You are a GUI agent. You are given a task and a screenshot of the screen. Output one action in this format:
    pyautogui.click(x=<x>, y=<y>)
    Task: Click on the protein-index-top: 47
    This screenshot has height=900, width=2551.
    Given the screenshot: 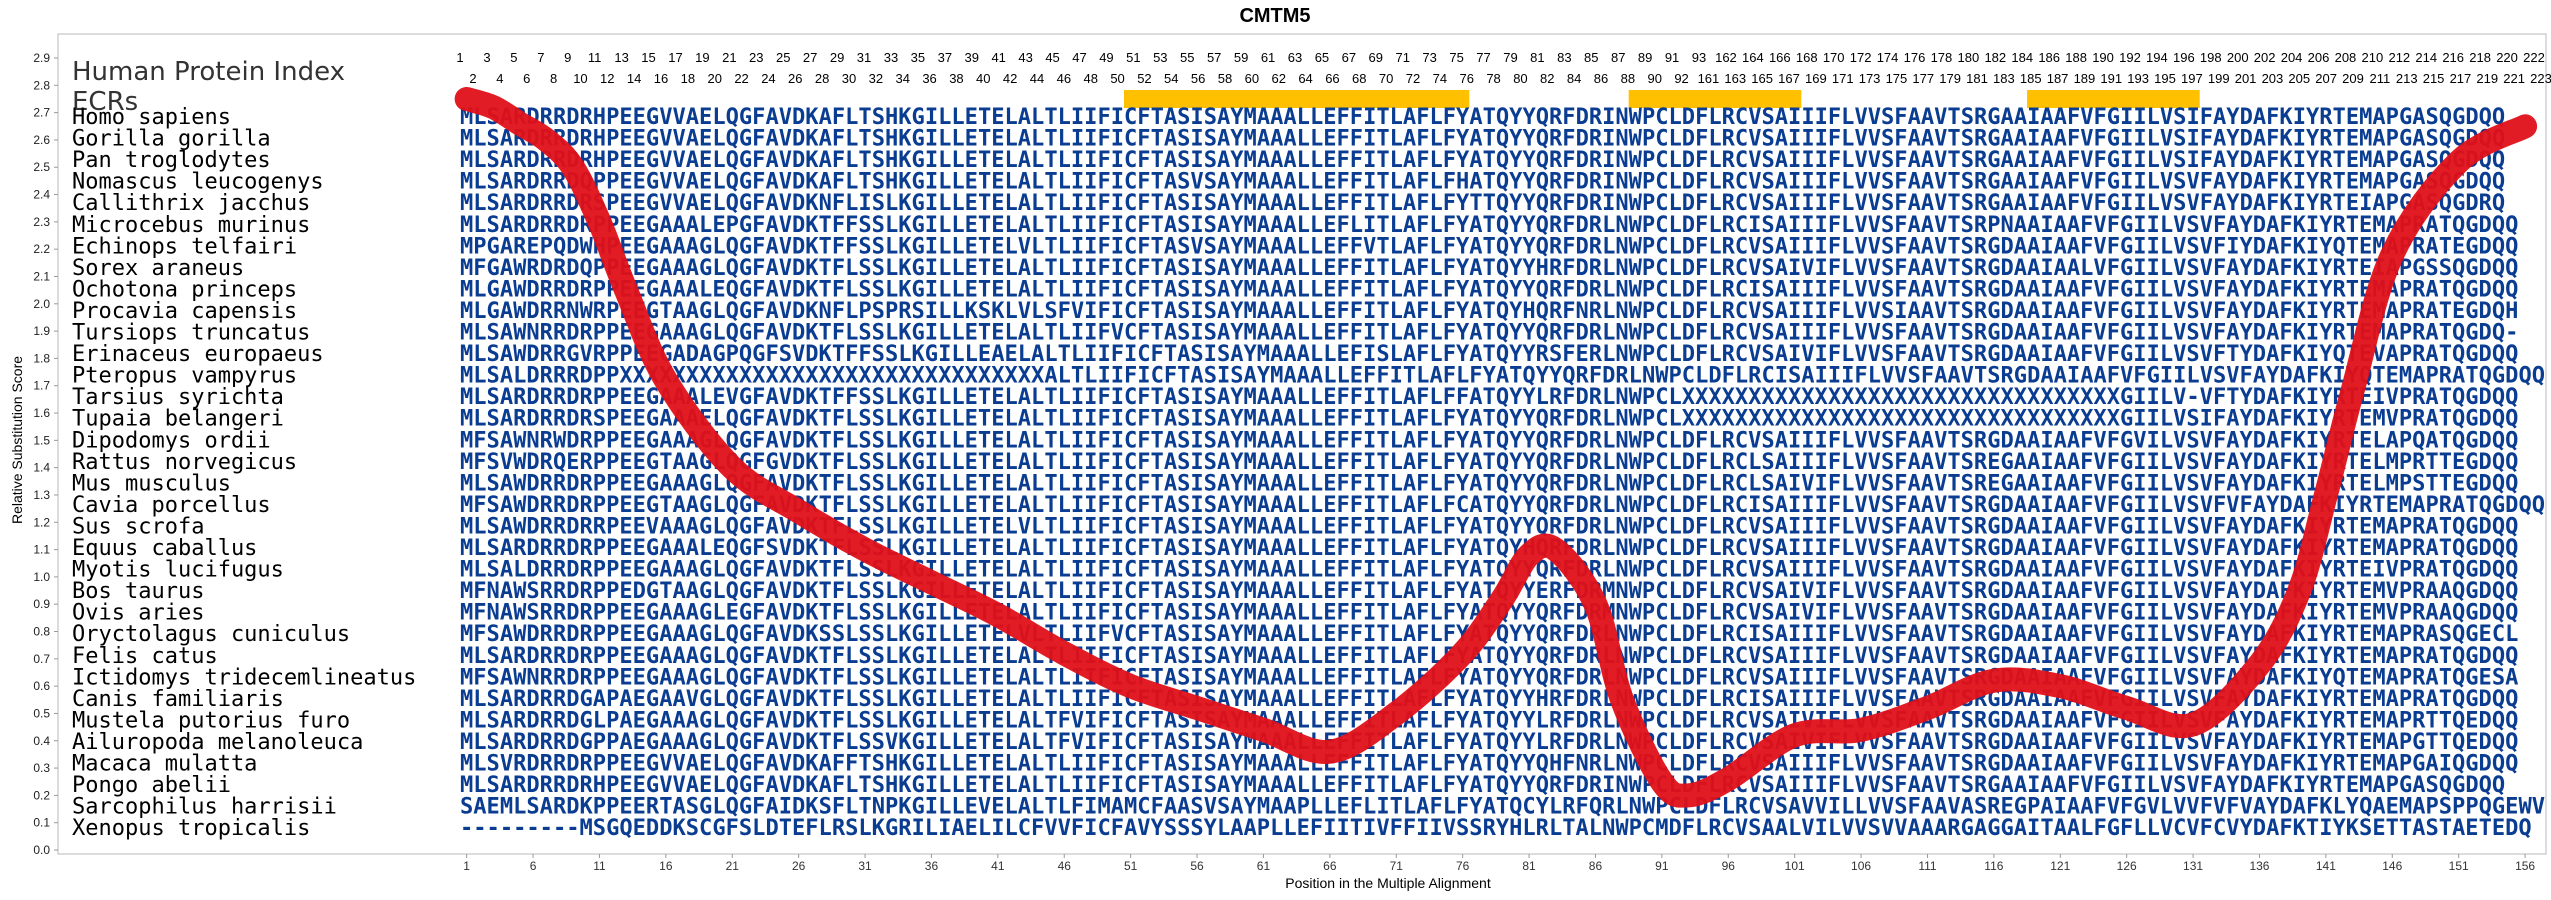 What is the action you would take?
    pyautogui.click(x=1079, y=57)
    